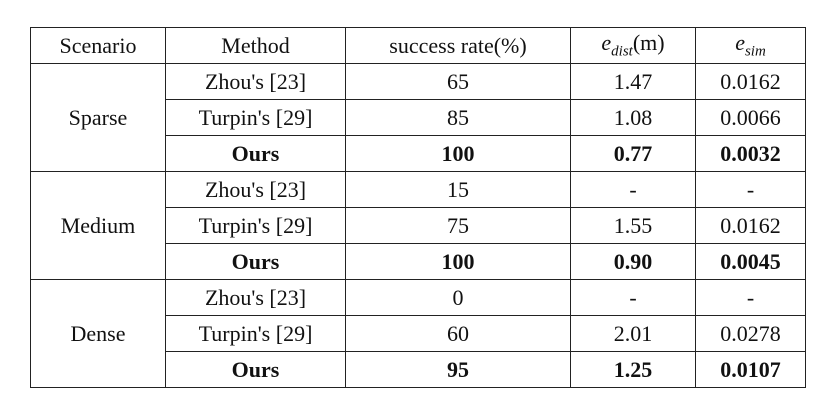 The width and height of the screenshot is (833, 412). What do you see at coordinates (633, 117) in the screenshot?
I see `e-dist-cell: 1.08` at bounding box center [633, 117].